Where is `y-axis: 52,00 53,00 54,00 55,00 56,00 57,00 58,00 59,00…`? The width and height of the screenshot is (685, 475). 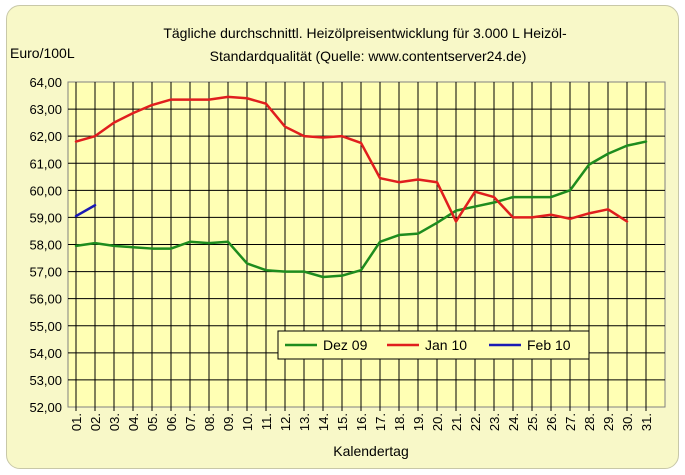 y-axis: 52,00 53,00 54,00 55,00 56,00 57,00 58,00 59,00… is located at coordinates (45, 245).